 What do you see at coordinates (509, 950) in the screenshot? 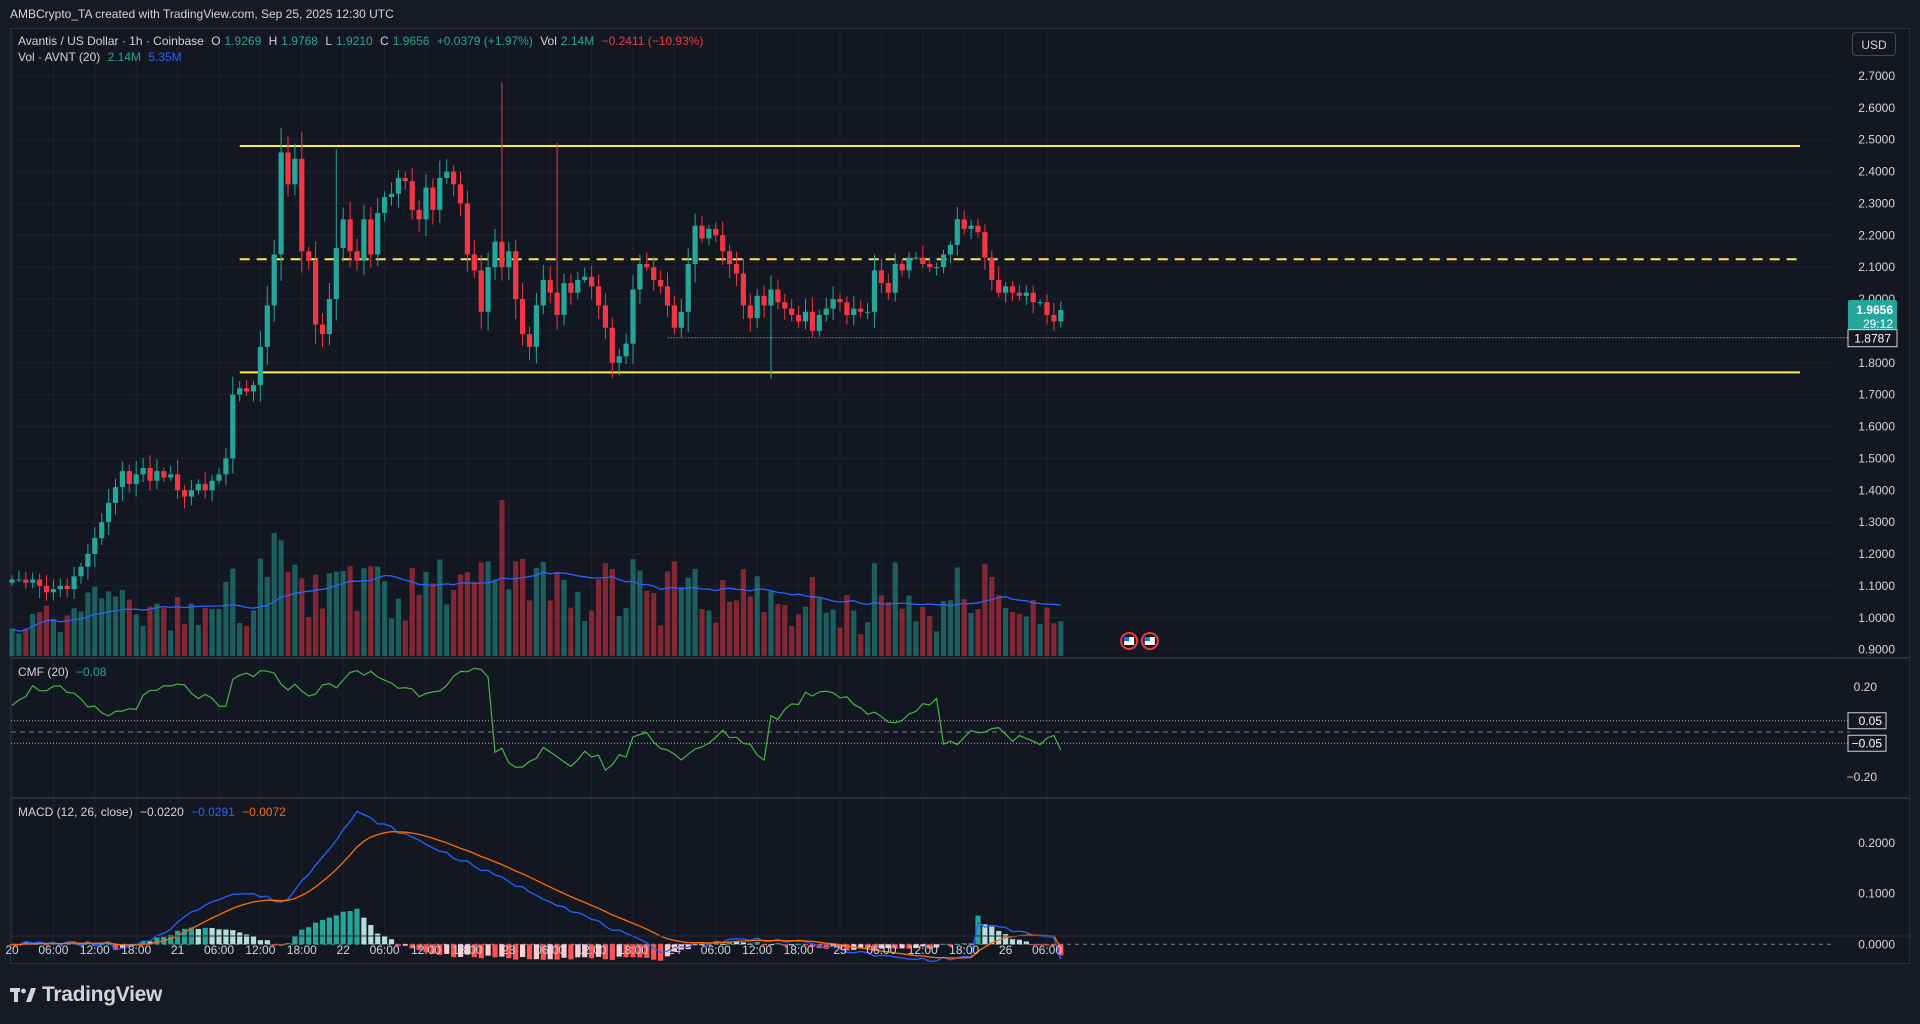
I see `time-axis-label: 23` at bounding box center [509, 950].